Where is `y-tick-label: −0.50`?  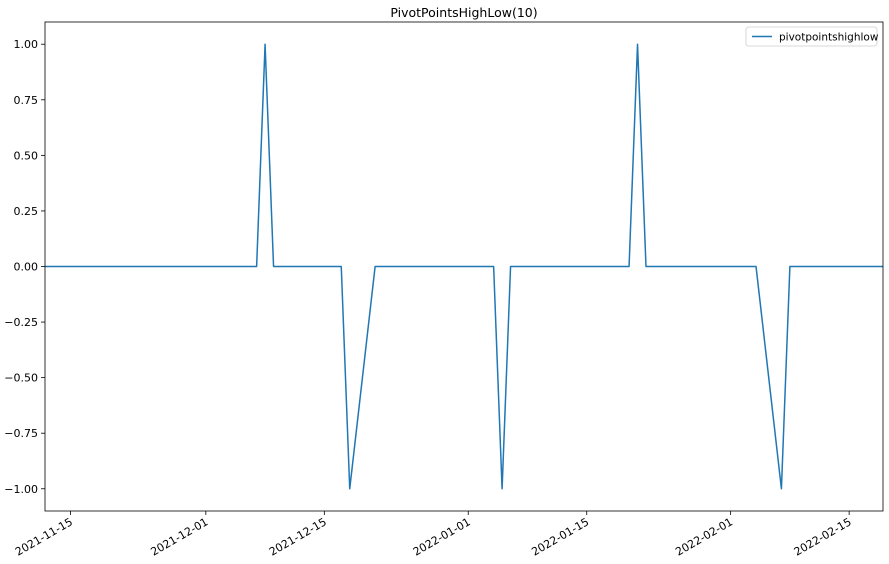
y-tick-label: −0.50 is located at coordinates (21, 378).